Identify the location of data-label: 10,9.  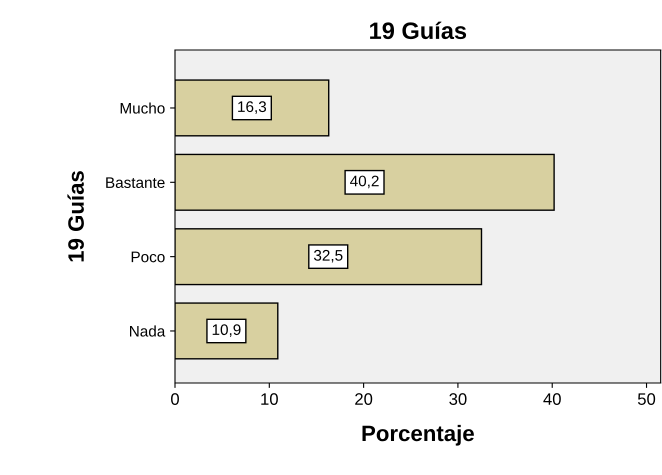
(226, 330).